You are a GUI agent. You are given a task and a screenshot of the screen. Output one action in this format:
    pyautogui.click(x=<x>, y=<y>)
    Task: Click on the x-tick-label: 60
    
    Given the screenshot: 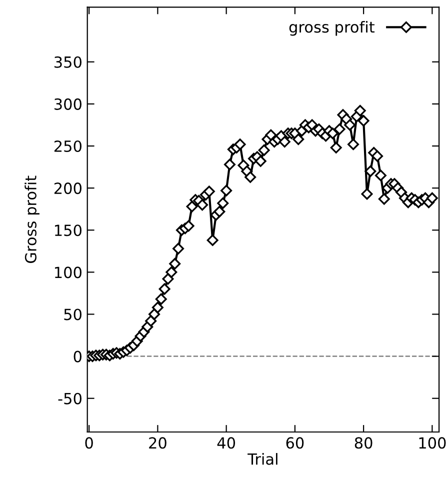 What is the action you would take?
    pyautogui.click(x=295, y=443)
    